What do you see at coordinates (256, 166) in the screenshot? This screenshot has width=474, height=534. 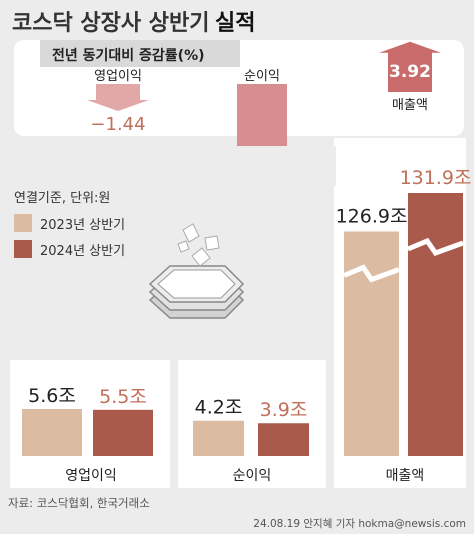 I see `panel-gap` at bounding box center [256, 166].